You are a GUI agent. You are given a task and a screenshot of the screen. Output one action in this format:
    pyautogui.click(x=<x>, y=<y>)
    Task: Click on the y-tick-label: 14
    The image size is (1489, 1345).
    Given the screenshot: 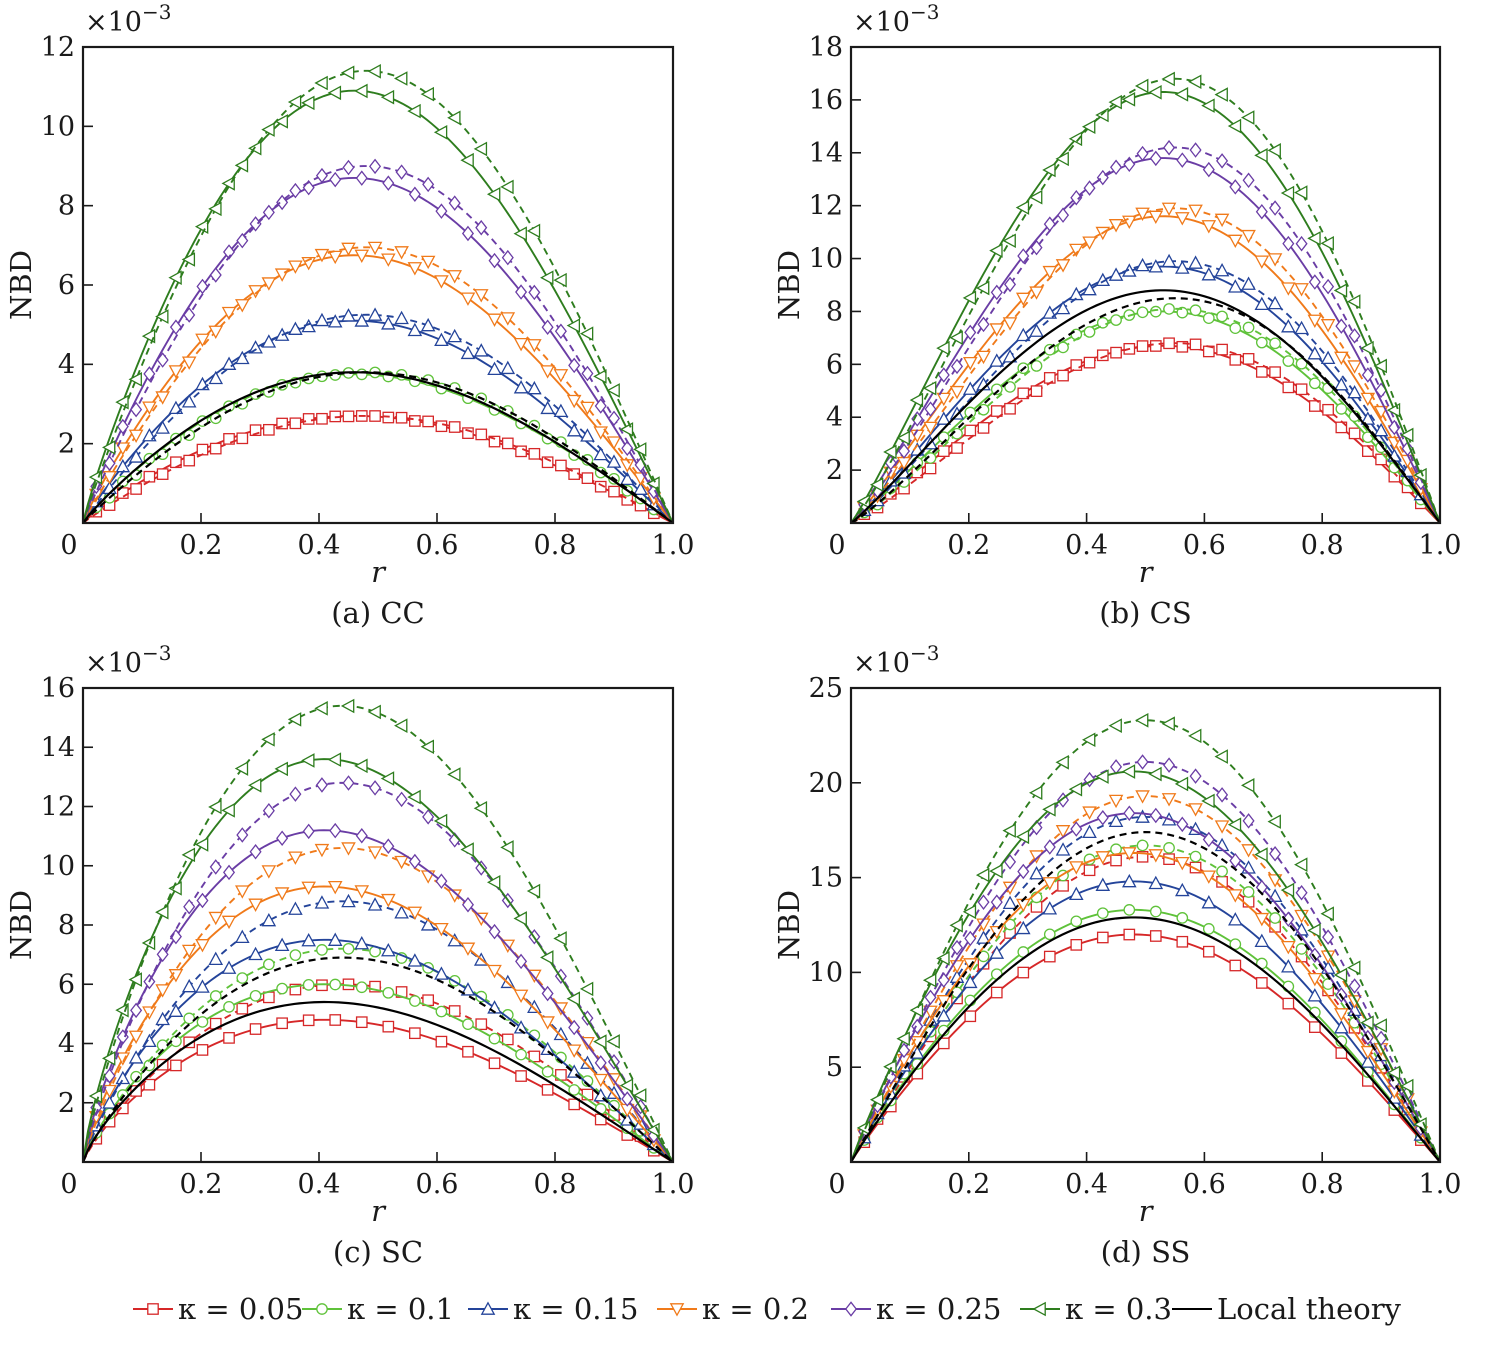 What is the action you would take?
    pyautogui.click(x=58, y=747)
    